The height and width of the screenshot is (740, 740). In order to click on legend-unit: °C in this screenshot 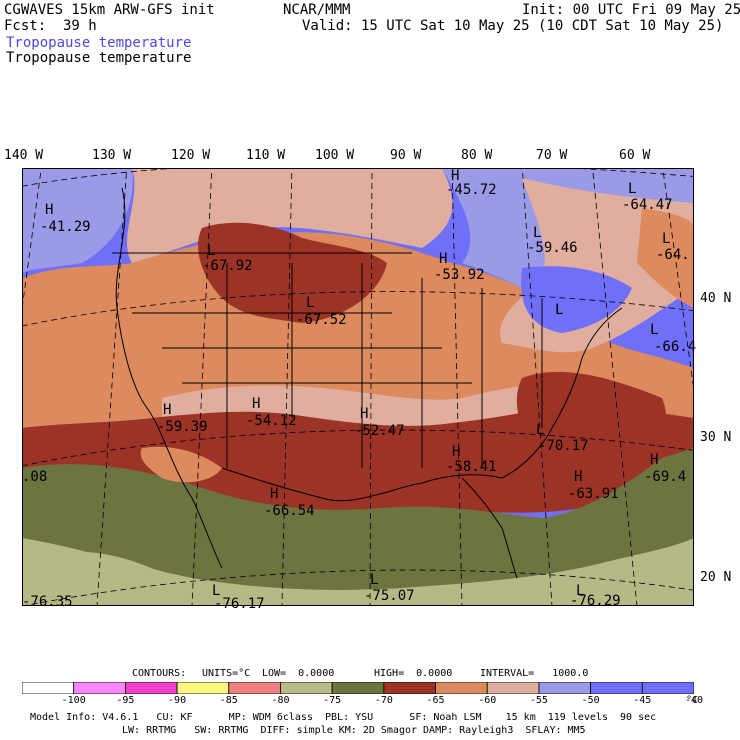, I will do `click(692, 700)`.